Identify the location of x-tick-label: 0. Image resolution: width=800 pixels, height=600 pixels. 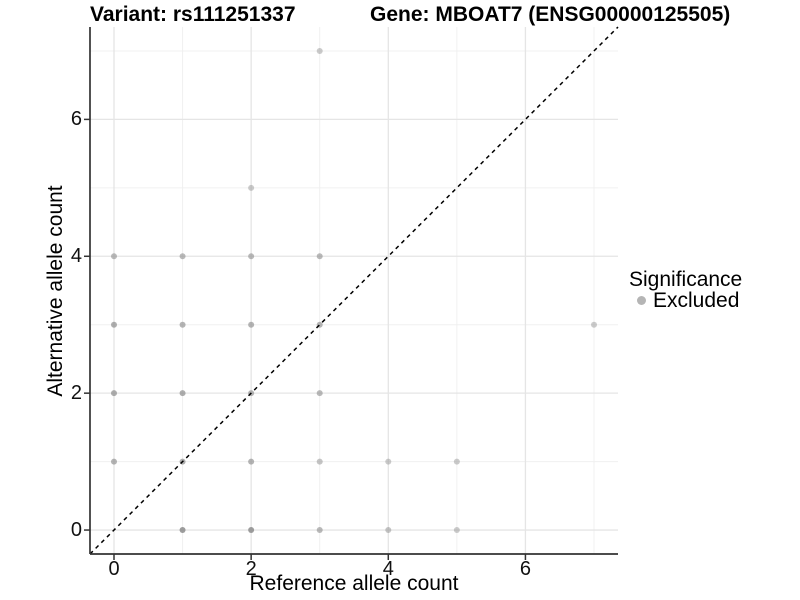
(114, 569).